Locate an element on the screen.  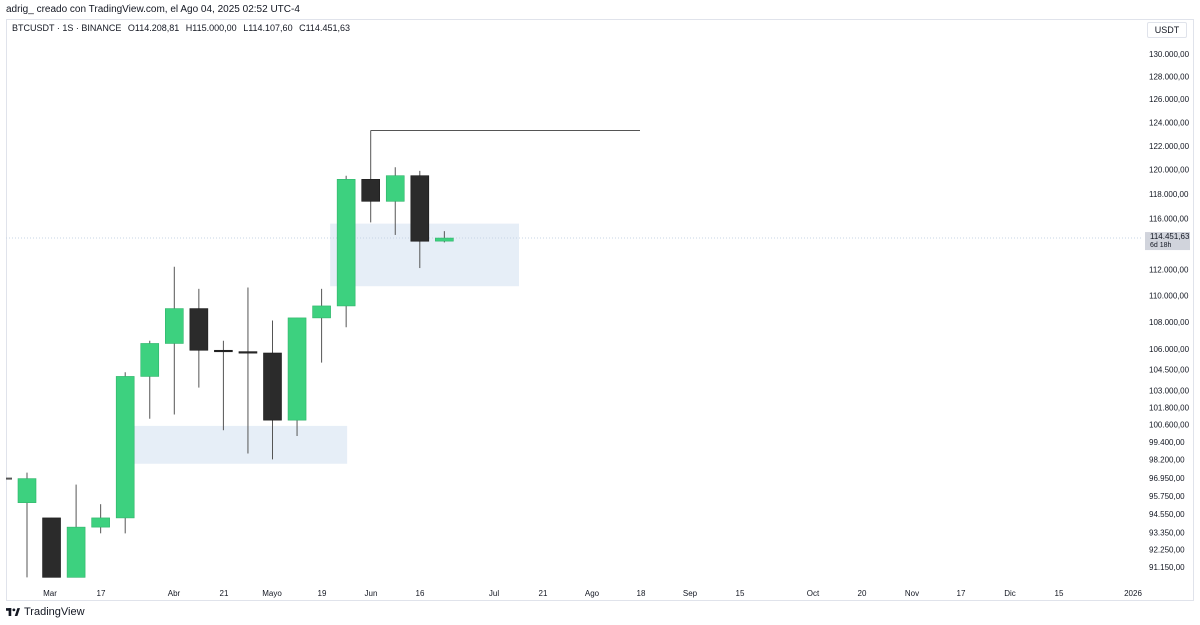
time-tick-label: Jun is located at coordinates (371, 593).